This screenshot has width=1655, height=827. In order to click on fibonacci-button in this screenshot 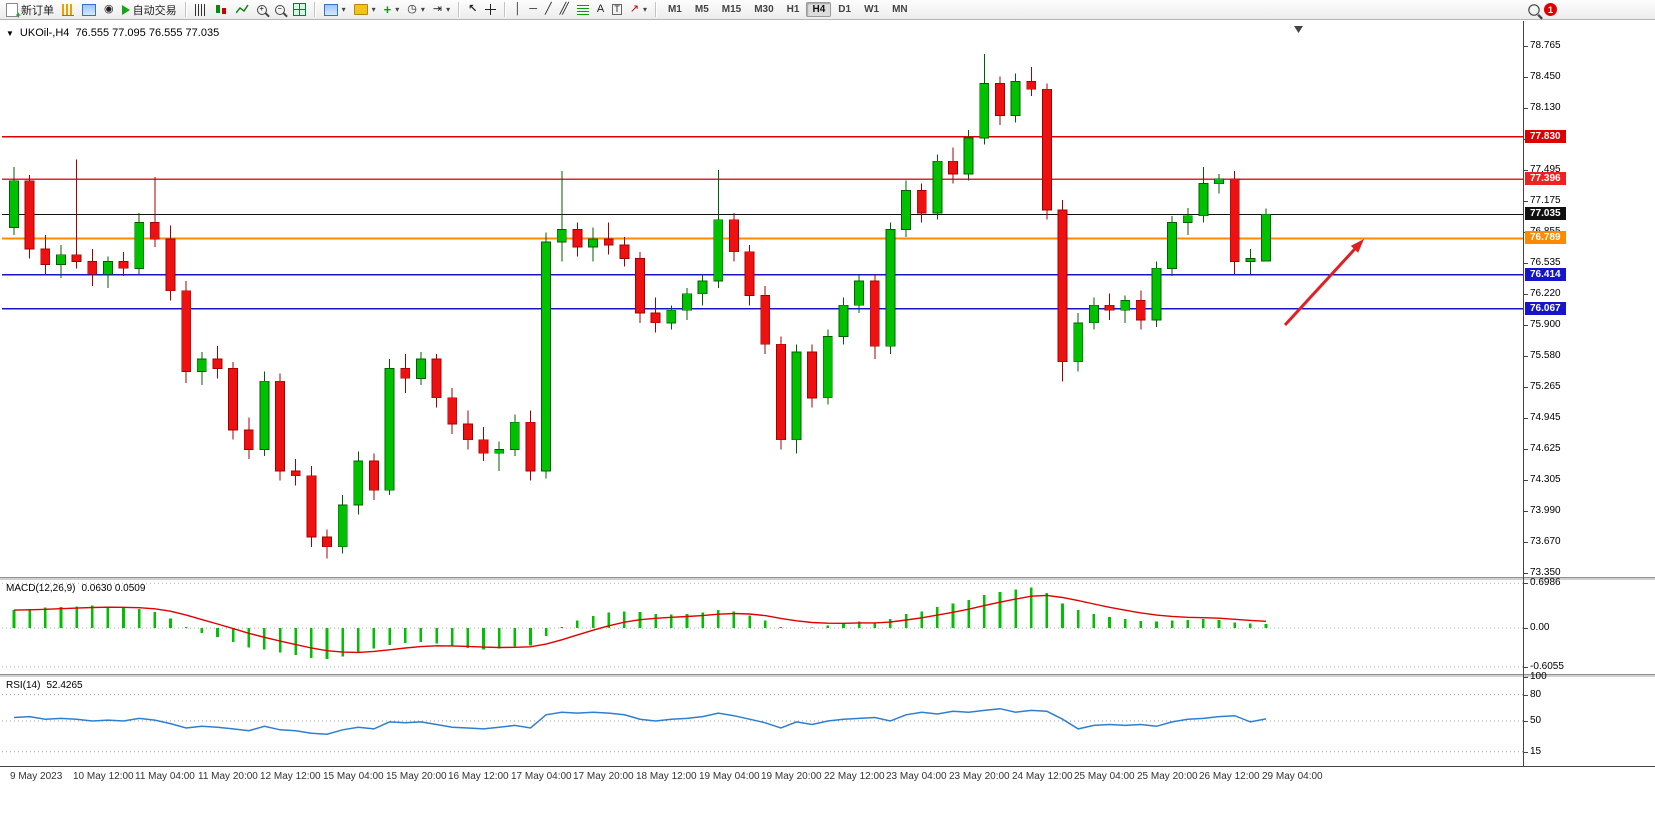, I will do `click(583, 10)`.